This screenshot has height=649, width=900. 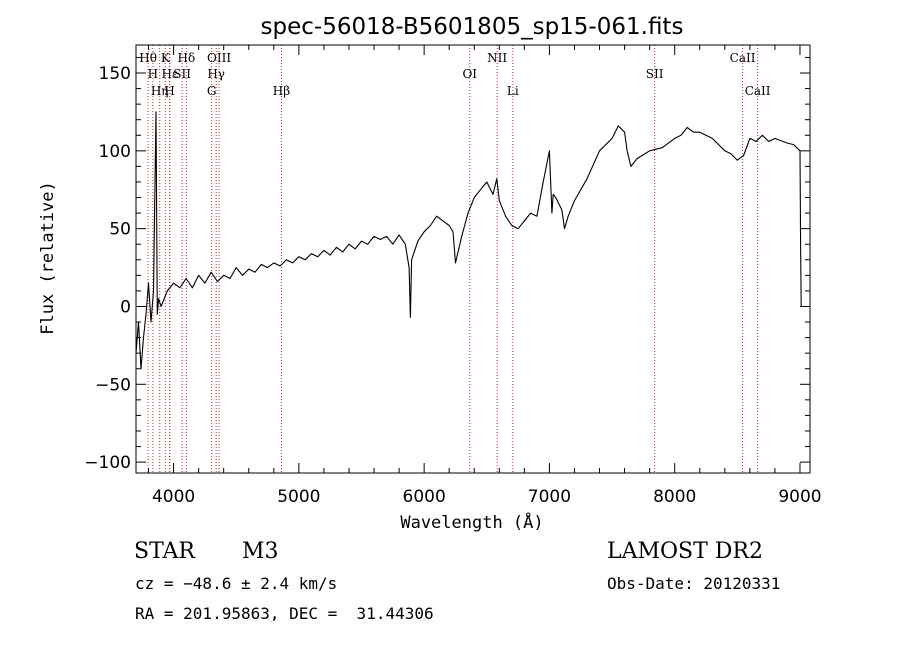 I want to click on spectral-line-label: Hθ, so click(x=148, y=58).